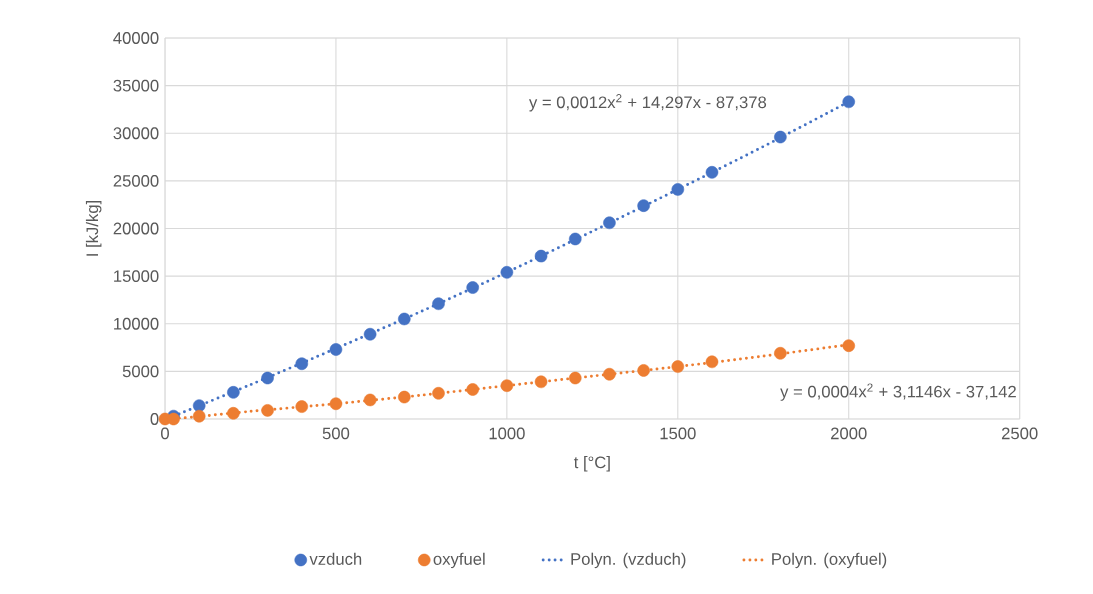 The width and height of the screenshot is (1093, 594). What do you see at coordinates (335, 558) in the screenshot?
I see `legend-label: vzduch` at bounding box center [335, 558].